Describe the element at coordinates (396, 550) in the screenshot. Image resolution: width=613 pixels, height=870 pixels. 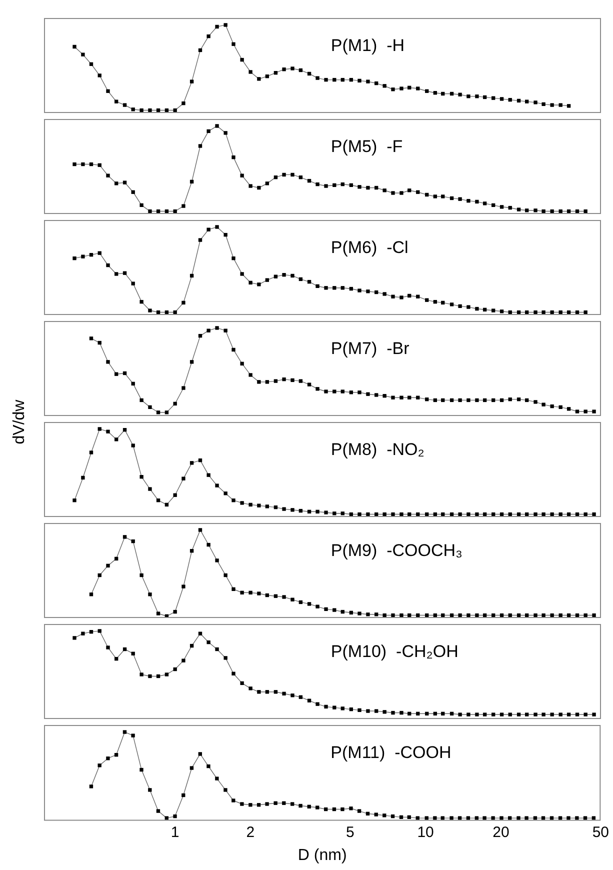
I see `annotation: P(M9) -COOCH₃` at that location.